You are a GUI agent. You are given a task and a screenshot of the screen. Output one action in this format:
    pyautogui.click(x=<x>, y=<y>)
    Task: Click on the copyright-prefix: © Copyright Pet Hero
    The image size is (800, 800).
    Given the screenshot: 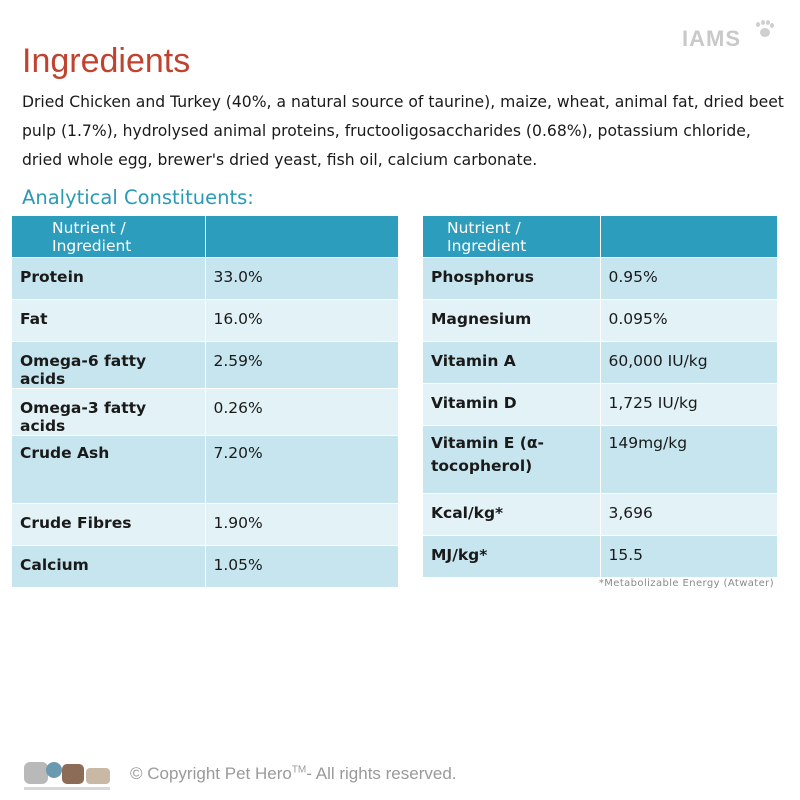 What is the action you would take?
    pyautogui.click(x=211, y=773)
    